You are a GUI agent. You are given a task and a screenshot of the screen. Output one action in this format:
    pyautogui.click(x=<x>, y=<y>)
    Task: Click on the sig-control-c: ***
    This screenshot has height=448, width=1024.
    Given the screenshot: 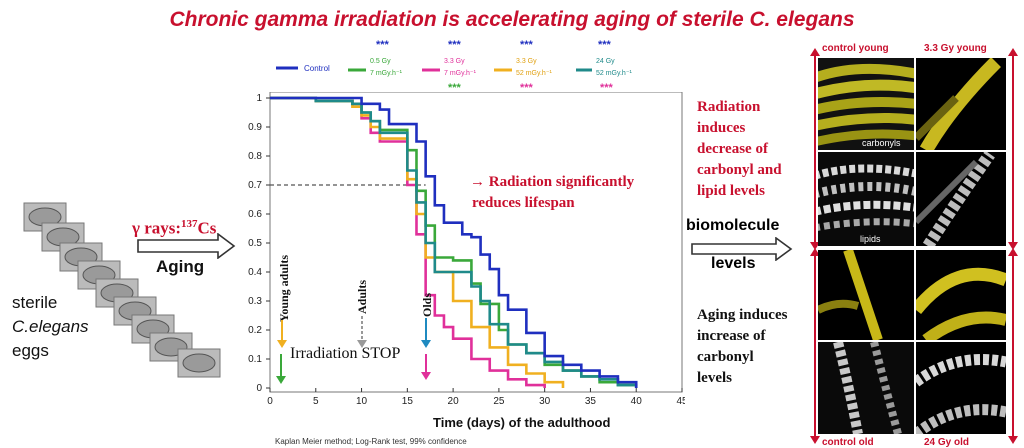 What is the action you would take?
    pyautogui.click(x=527, y=45)
    